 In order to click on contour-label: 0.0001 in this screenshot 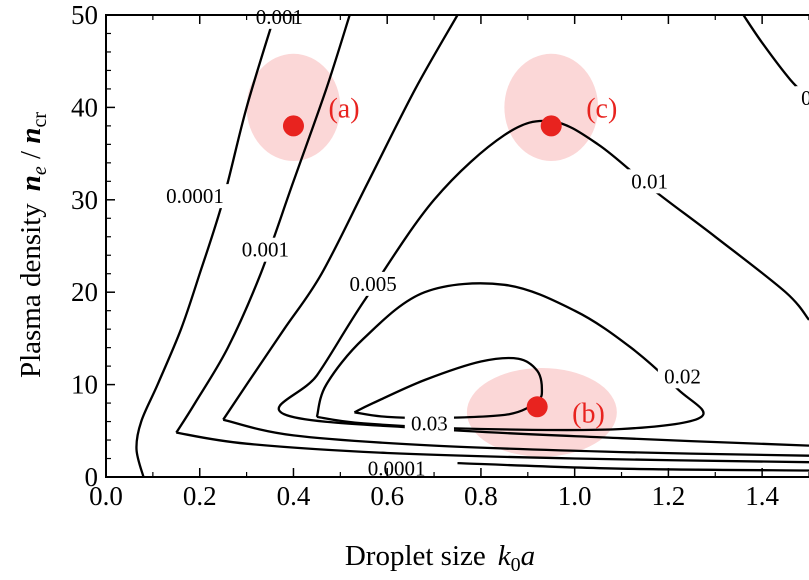, I will do `click(195, 196)`.